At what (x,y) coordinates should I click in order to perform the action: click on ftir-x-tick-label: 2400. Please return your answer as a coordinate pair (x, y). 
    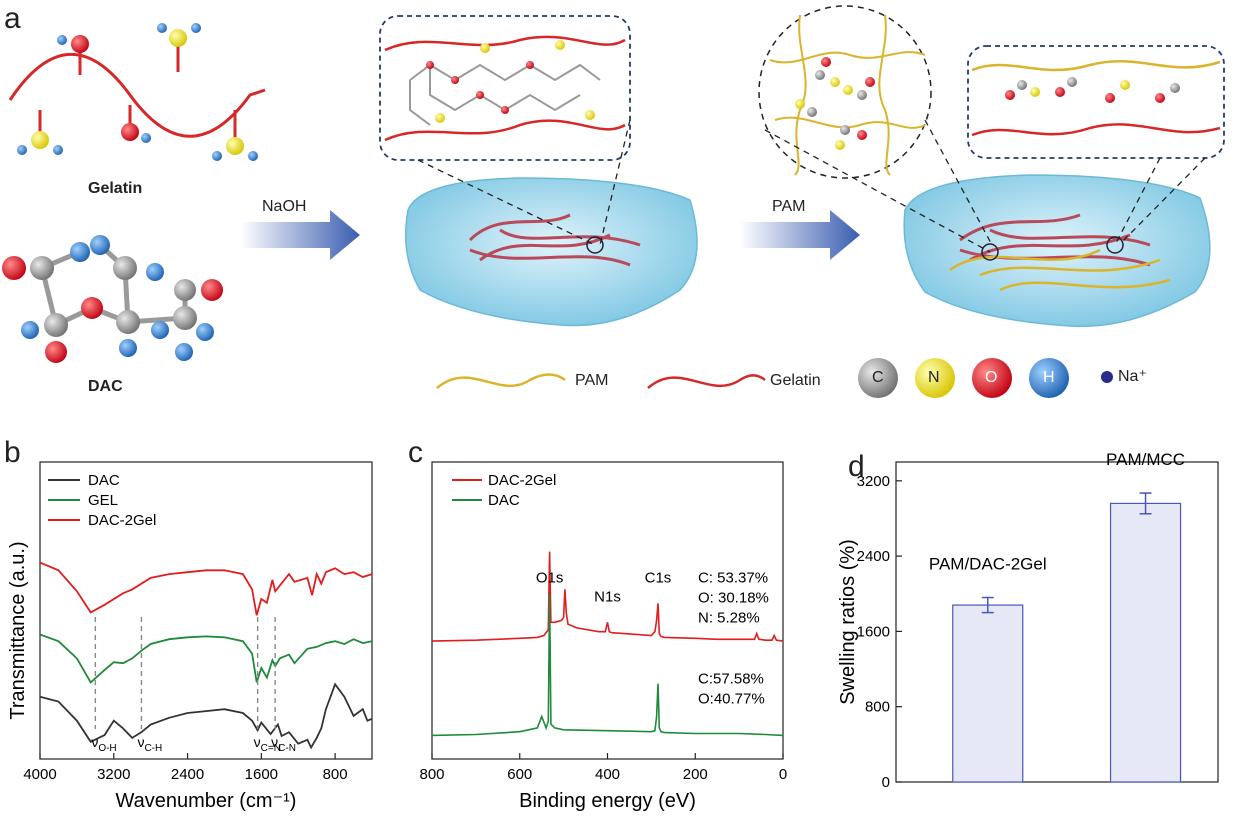
    Looking at the image, I should click on (187, 774).